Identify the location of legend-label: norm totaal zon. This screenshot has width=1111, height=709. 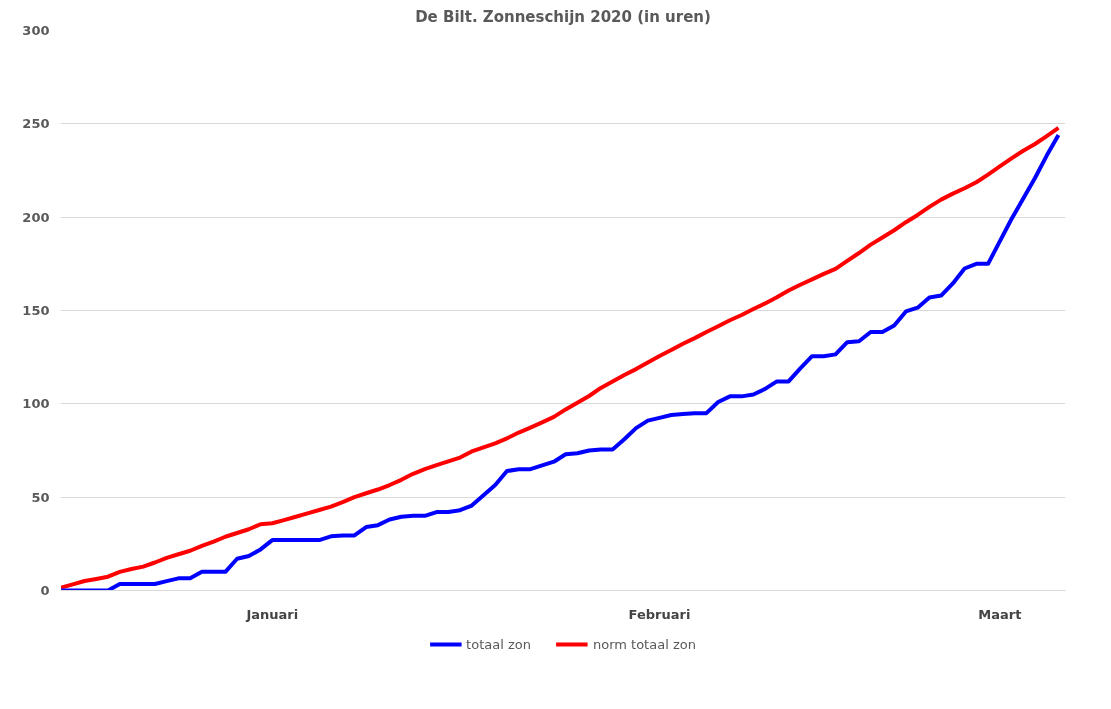
(644, 644).